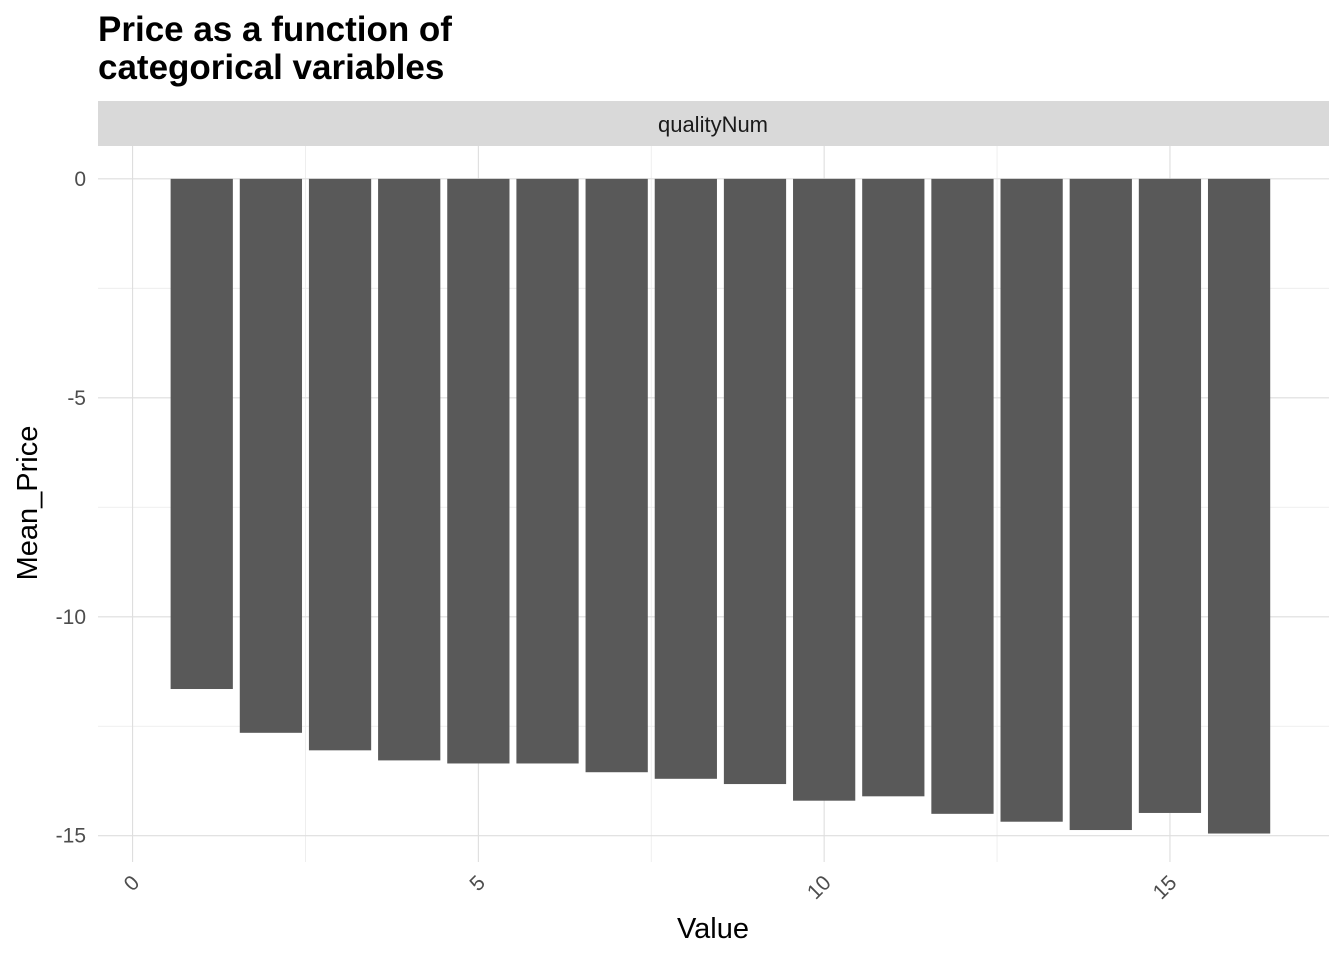 This screenshot has width=1344, height=960. What do you see at coordinates (71, 617) in the screenshot?
I see `y-tick-label: -10` at bounding box center [71, 617].